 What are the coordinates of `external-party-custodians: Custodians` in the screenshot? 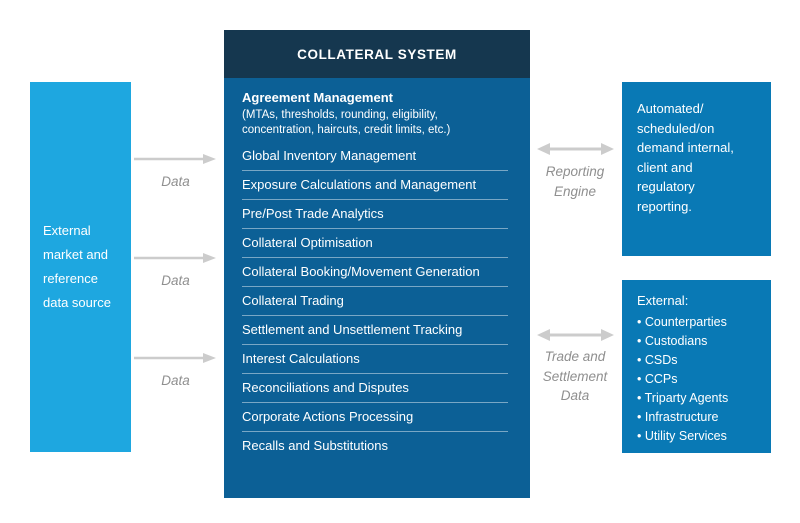 It's located at (701, 341).